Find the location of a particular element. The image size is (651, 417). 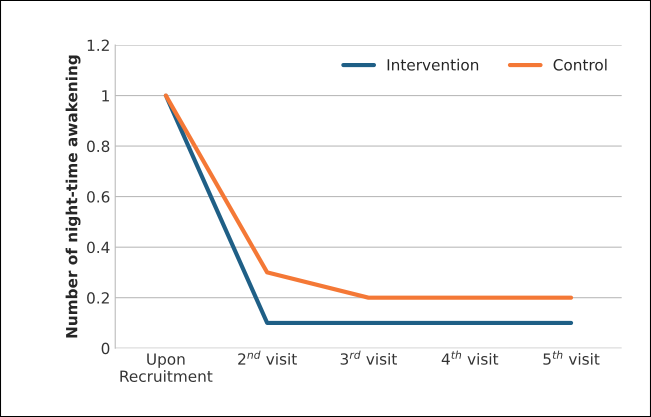

legend-label: Control is located at coordinates (580, 64).